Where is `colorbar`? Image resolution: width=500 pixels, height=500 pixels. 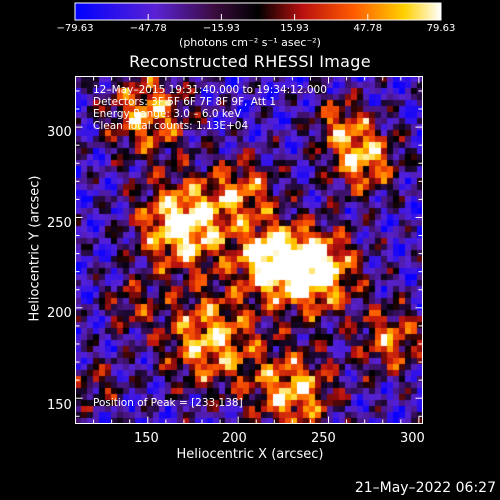
colorbar is located at coordinates (258, 11).